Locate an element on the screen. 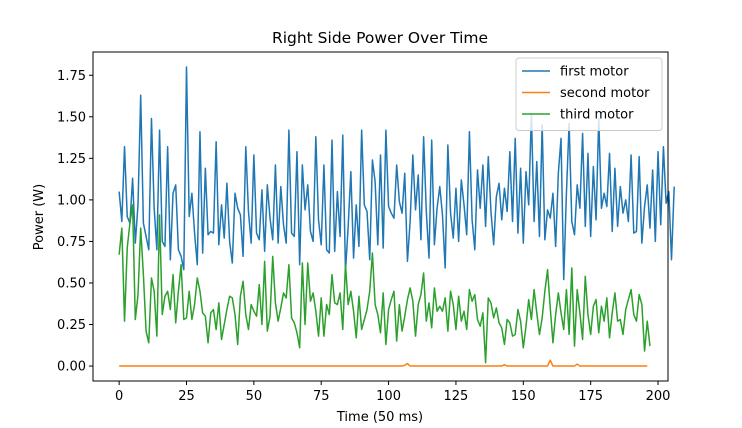  y-axis-label: Power (W) is located at coordinates (39, 217).